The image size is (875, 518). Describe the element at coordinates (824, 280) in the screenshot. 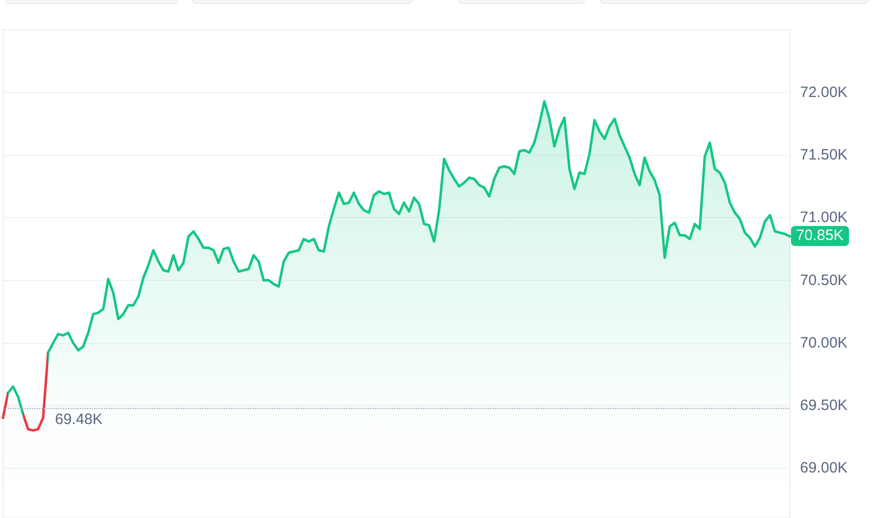

I see `y-tick-label: 70.50K` at that location.